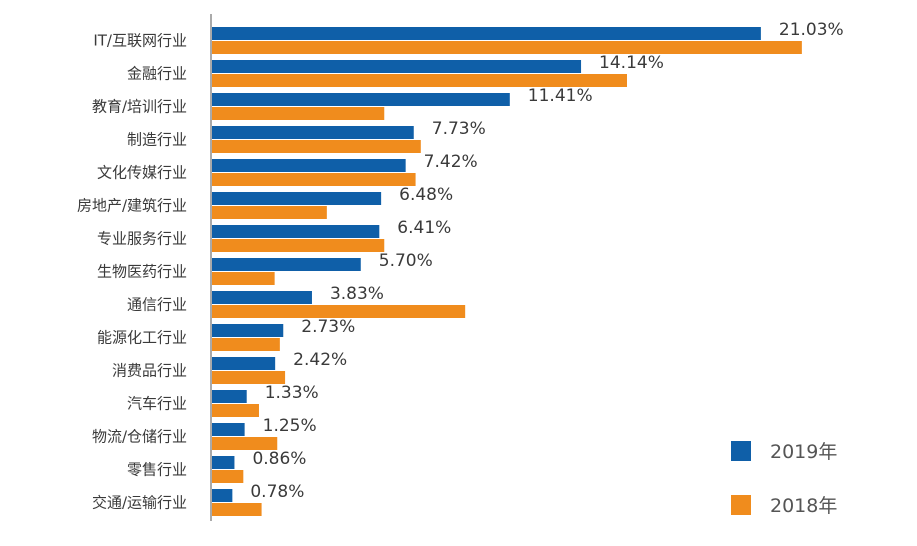 This screenshot has width=917, height=546. I want to click on data-label: 2.42%, so click(320, 360).